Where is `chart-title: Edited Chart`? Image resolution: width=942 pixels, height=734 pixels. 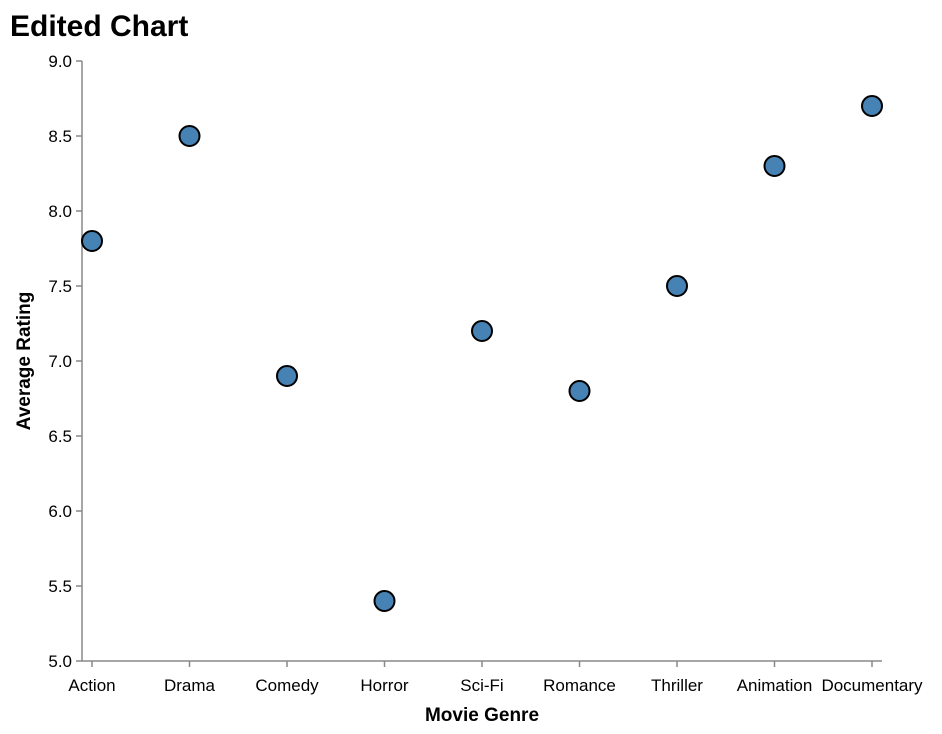
chart-title: Edited Chart is located at coordinates (99, 26).